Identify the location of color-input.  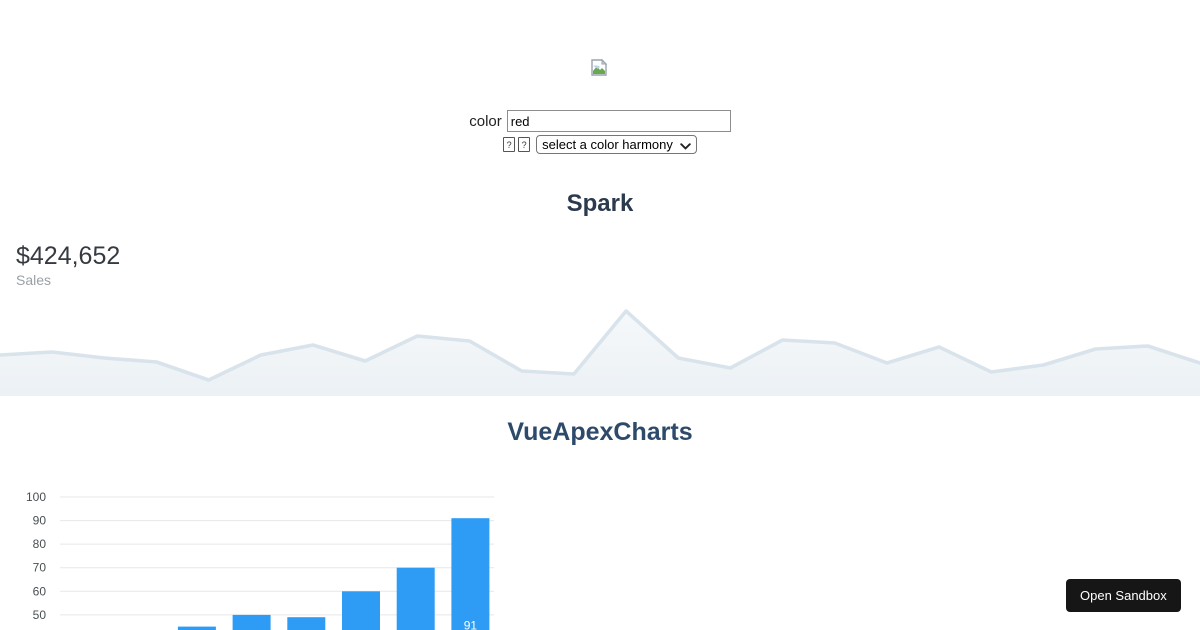
(618, 121).